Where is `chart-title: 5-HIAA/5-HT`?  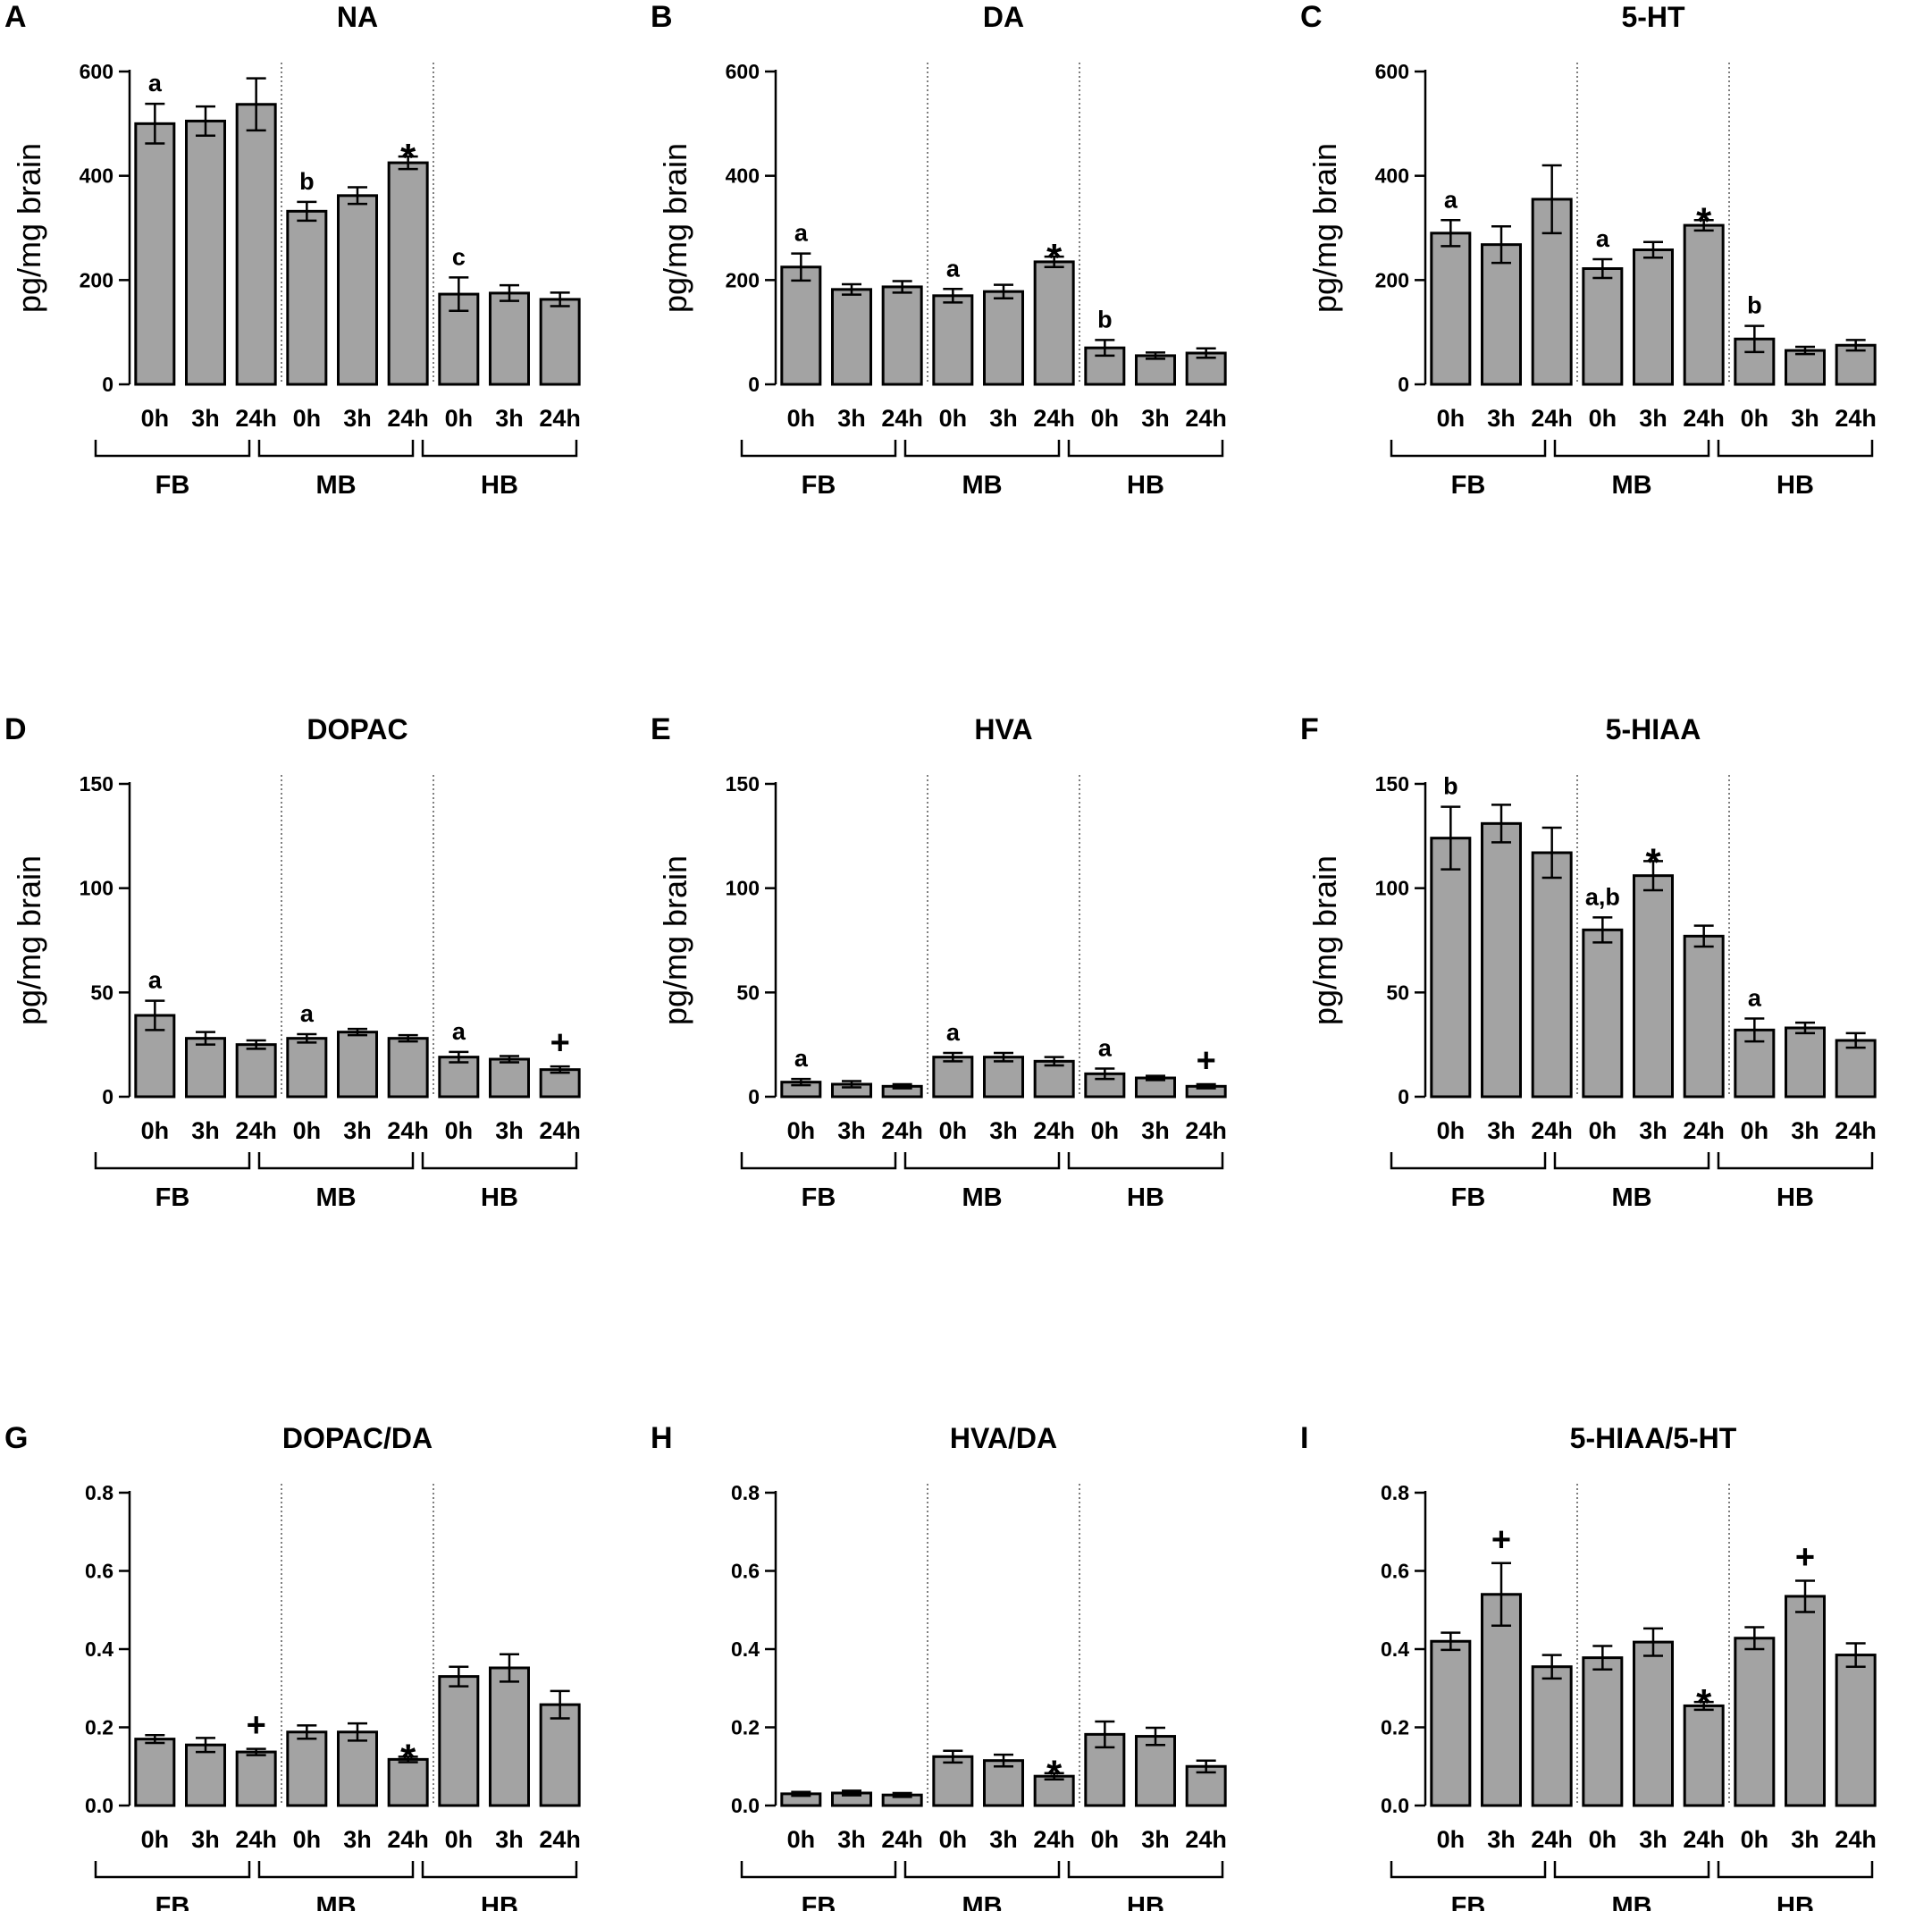 chart-title: 5-HIAA/5-HT is located at coordinates (1653, 1438).